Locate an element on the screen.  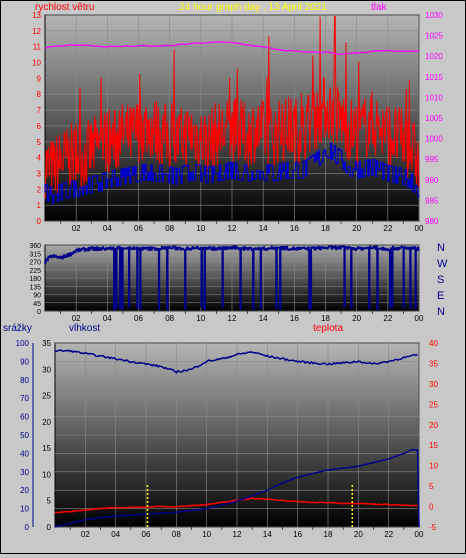
panel3-x-tick-label: 18 is located at coordinates (328, 534).